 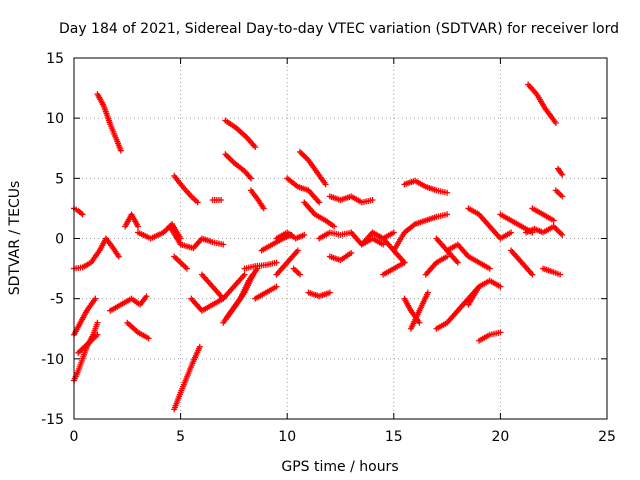 What do you see at coordinates (52, 360) in the screenshot?
I see `y-tick-label: -10` at bounding box center [52, 360].